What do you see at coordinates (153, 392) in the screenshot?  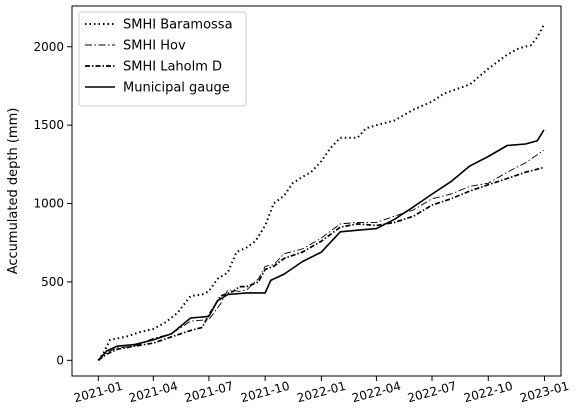 I see `x-tick-label: 2021-04` at bounding box center [153, 392].